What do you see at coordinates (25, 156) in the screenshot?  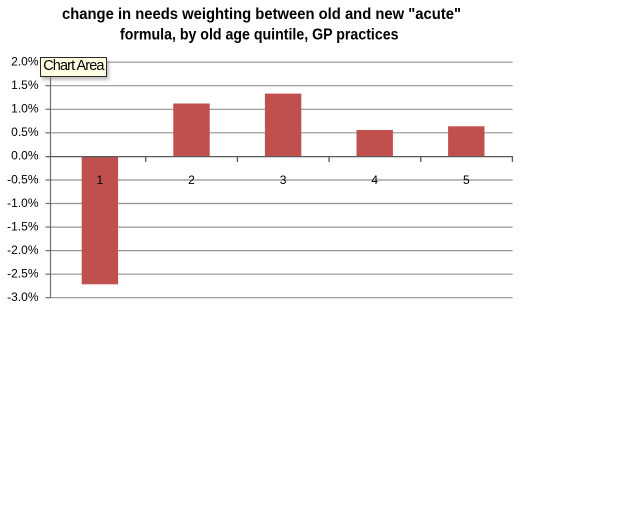 I see `svg-text: 0.0%` at bounding box center [25, 156].